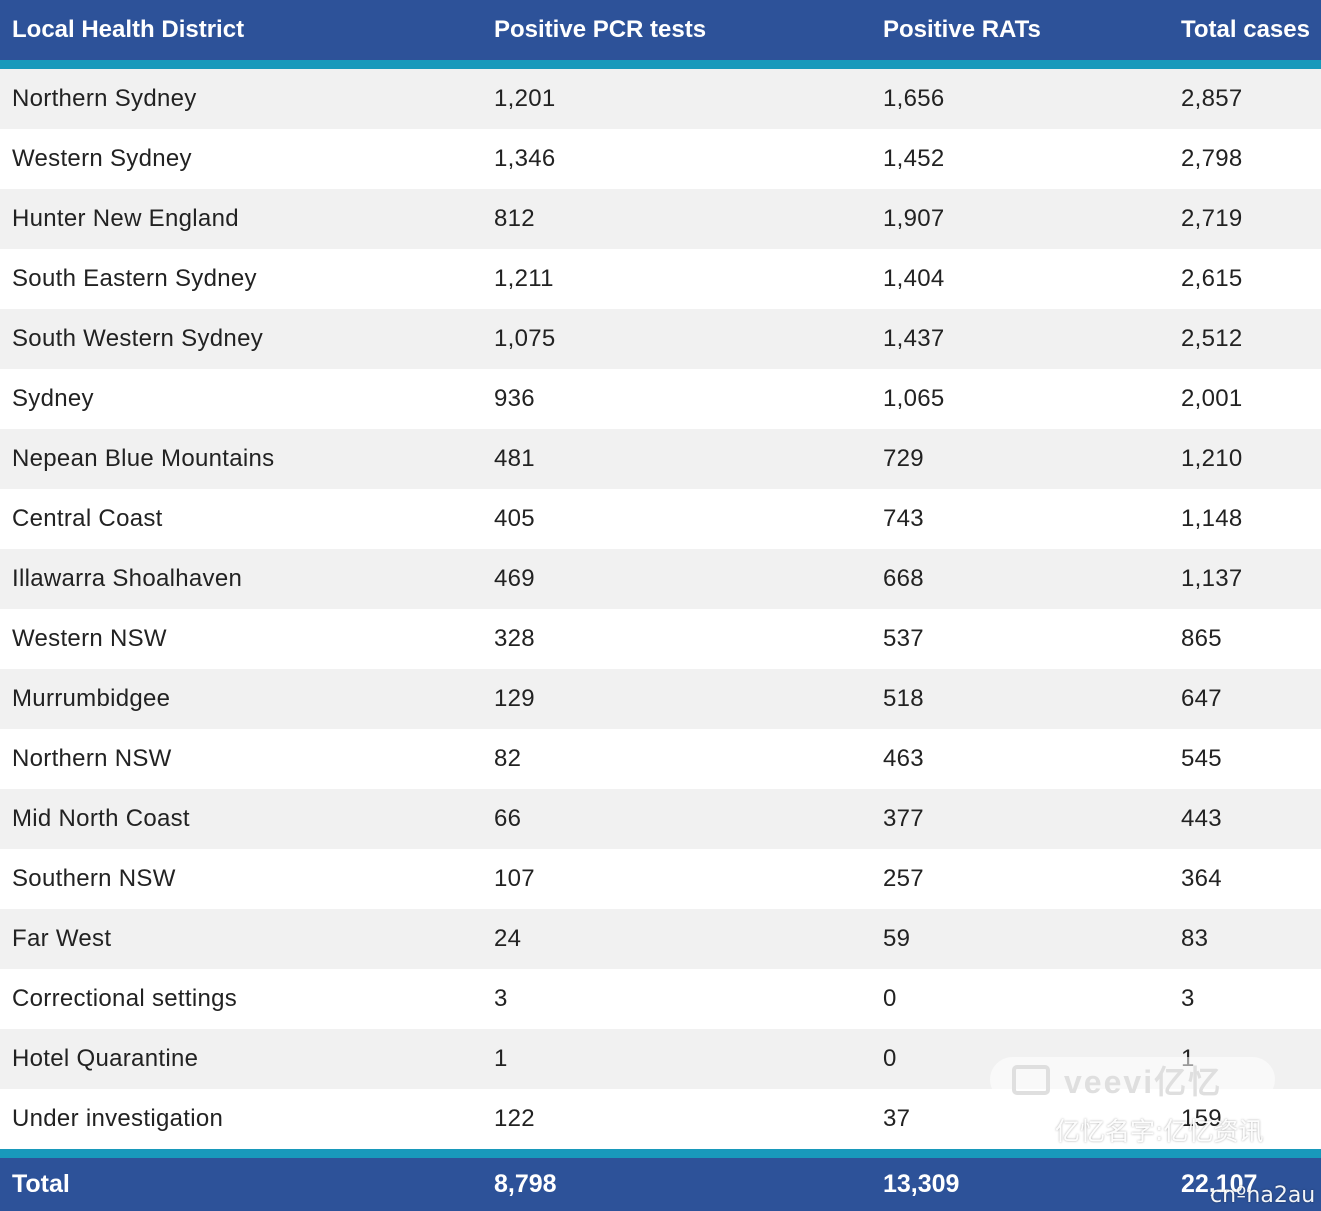  I want to click on table-cell-district: Western Sydney, so click(102, 158).